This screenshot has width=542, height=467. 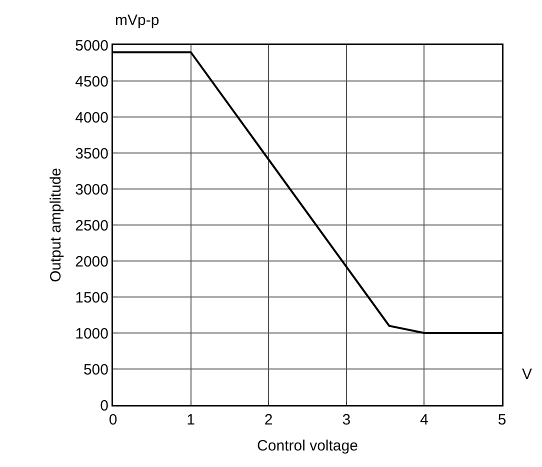 I want to click on text: V, so click(x=527, y=374).